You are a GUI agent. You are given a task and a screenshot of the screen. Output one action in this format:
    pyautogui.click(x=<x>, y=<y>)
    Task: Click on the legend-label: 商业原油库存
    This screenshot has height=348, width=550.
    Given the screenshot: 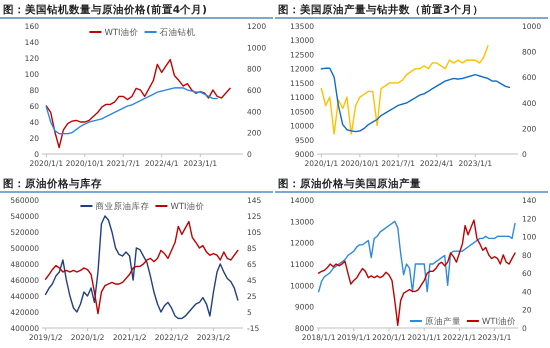 What is the action you would take?
    pyautogui.click(x=122, y=206)
    